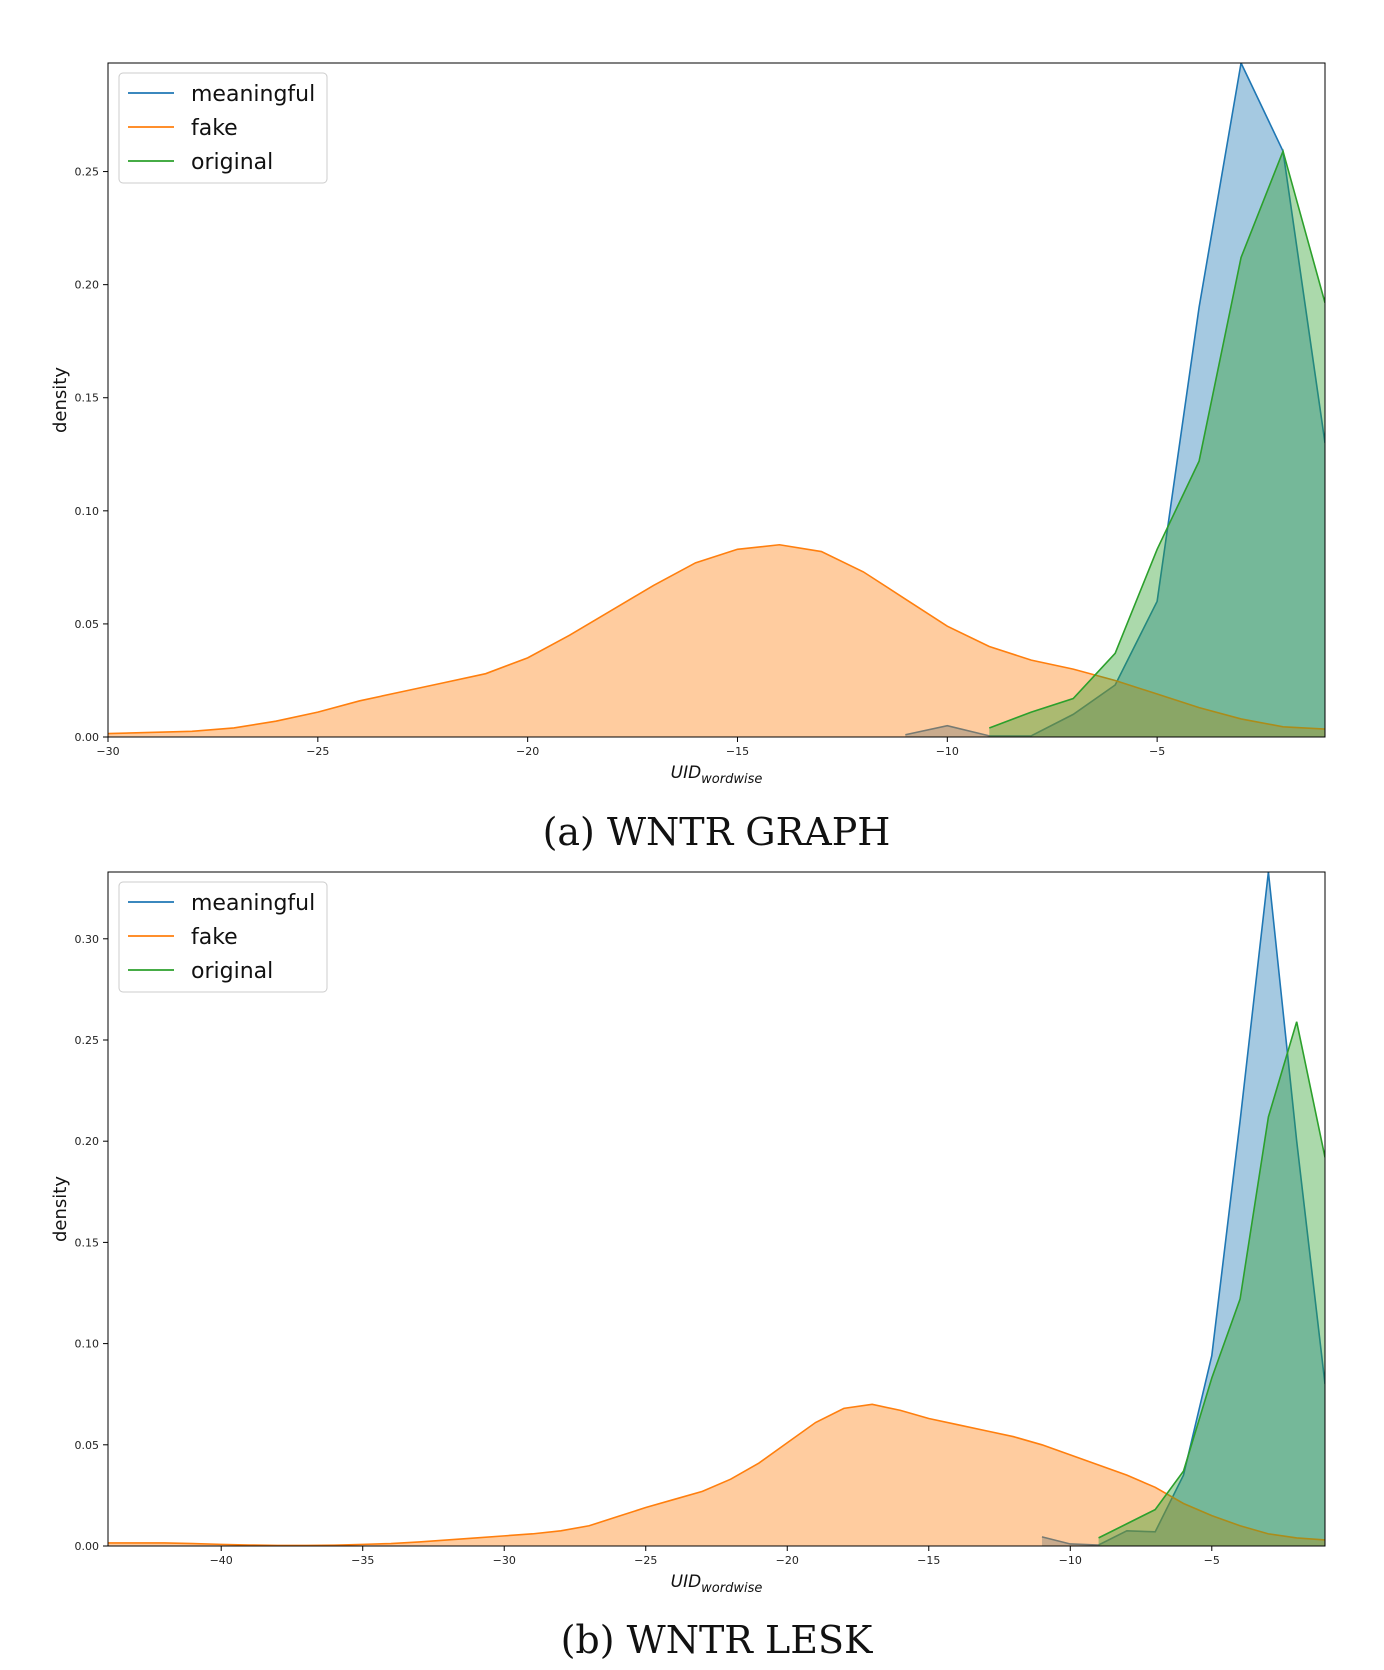  I want to click on chart-caption: (a) WNTR GRAPH, so click(717, 832).